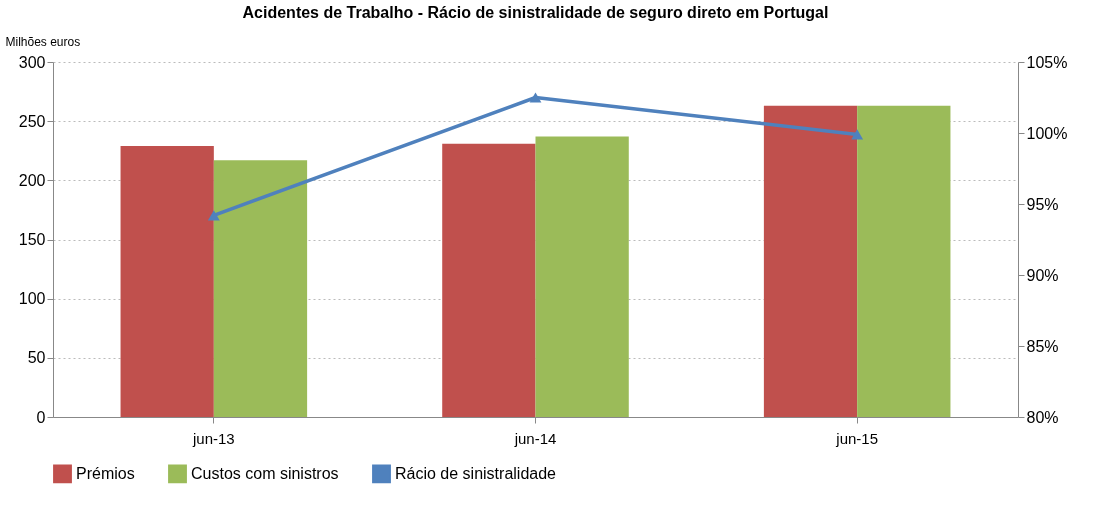 The width and height of the screenshot is (1099, 509). Describe the element at coordinates (535, 12) in the screenshot. I see `chart-title: Acidentes de Trabalho - Rácio de sinistralidade de seguro direto em Portugal` at that location.